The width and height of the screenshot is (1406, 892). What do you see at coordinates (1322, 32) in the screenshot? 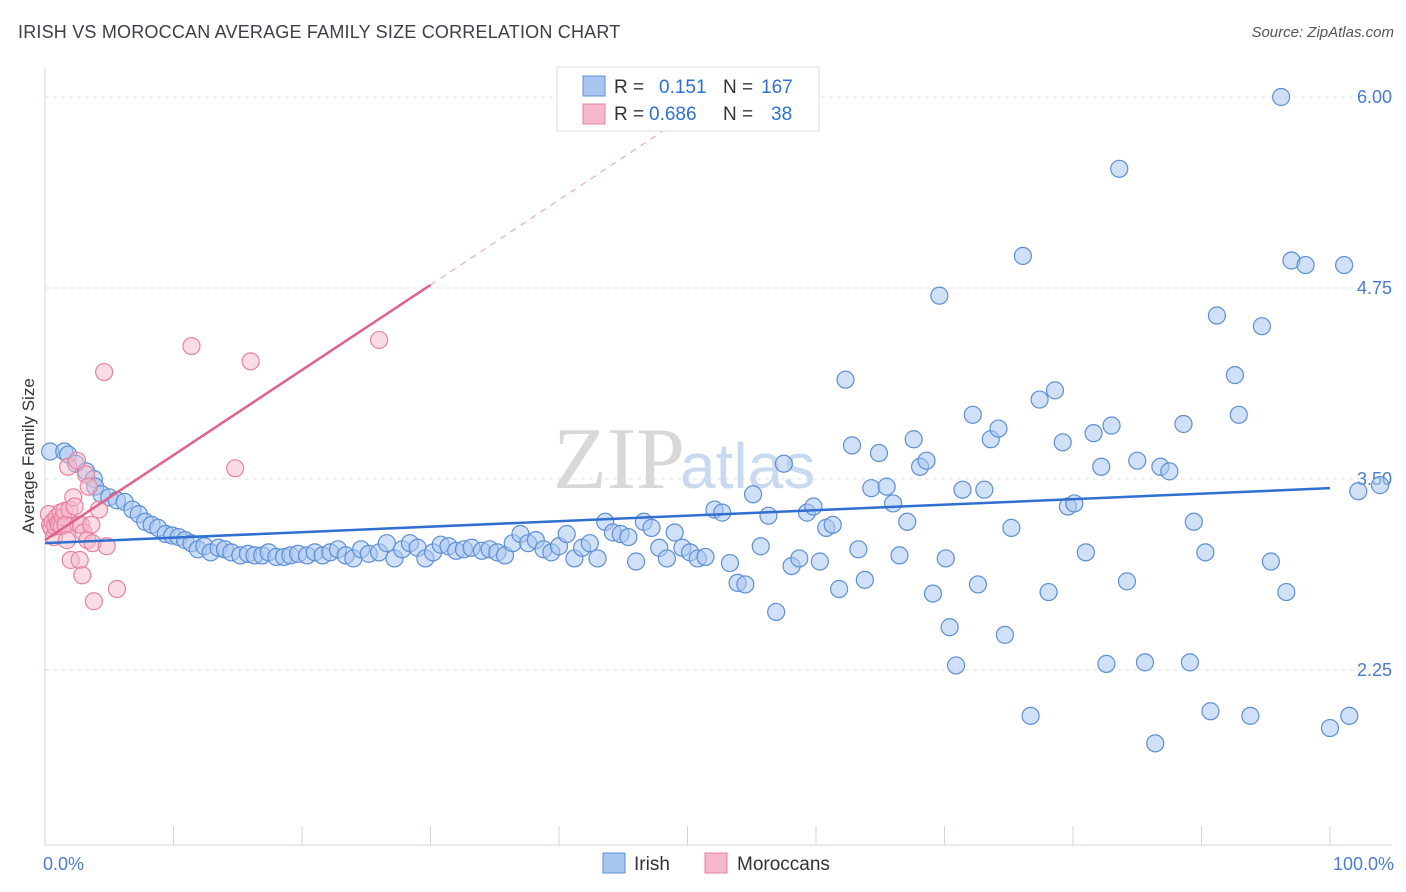
I see `source-label: Source: ZipAtlas.com` at bounding box center [1322, 32].